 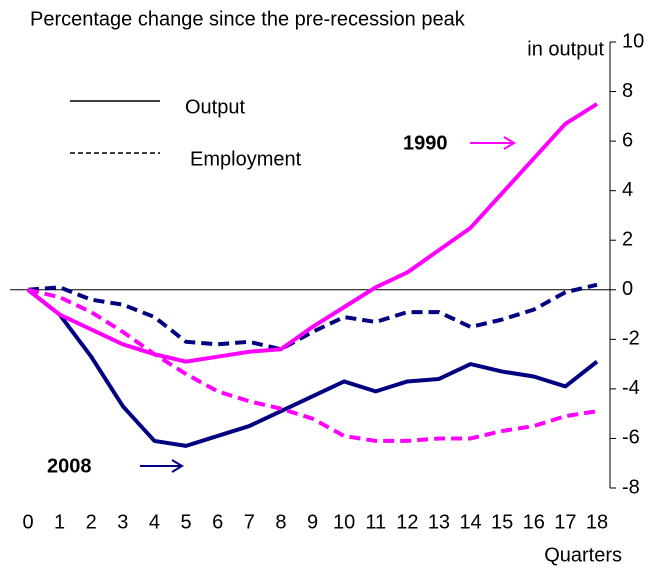 What do you see at coordinates (627, 240) in the screenshot?
I see `y-tick-label: 2` at bounding box center [627, 240].